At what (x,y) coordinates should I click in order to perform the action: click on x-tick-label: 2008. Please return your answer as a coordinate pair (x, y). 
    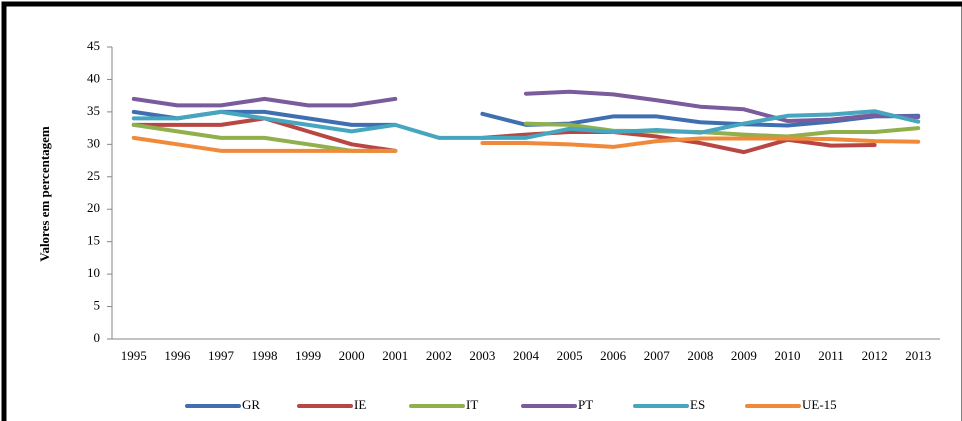
    Looking at the image, I should click on (700, 355).